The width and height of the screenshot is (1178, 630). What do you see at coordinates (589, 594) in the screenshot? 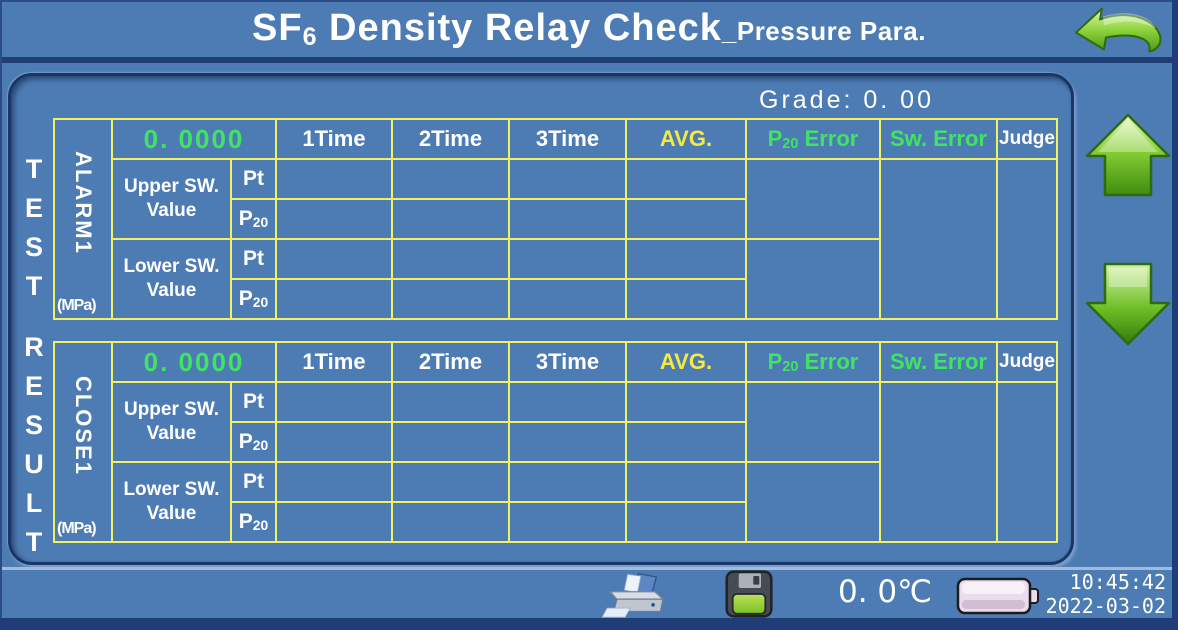
I see `status-bar: 0. 0℃ 10:45:42 2022-03-02` at bounding box center [589, 594].